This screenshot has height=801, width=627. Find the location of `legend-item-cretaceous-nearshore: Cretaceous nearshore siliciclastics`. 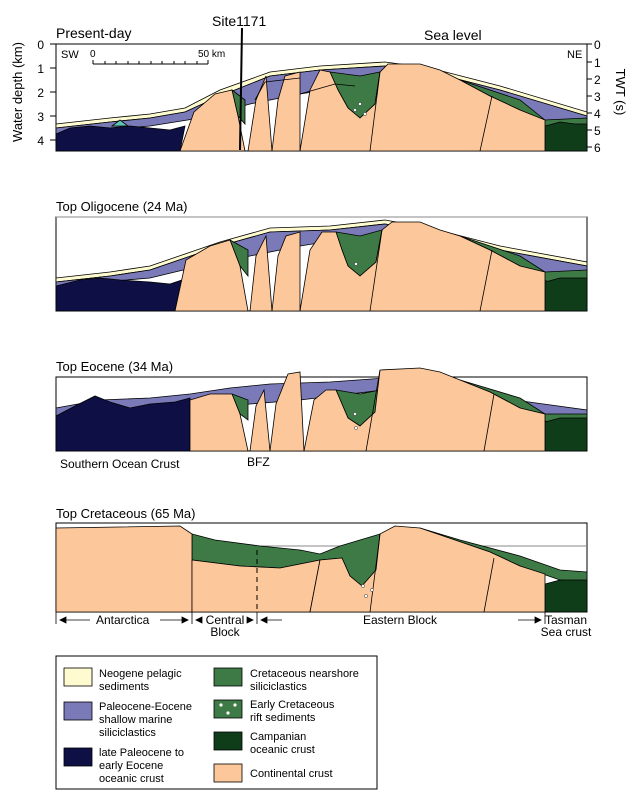

legend-item-cretaceous-nearshore: Cretaceous nearshore siliciclastics is located at coordinates (286, 680).